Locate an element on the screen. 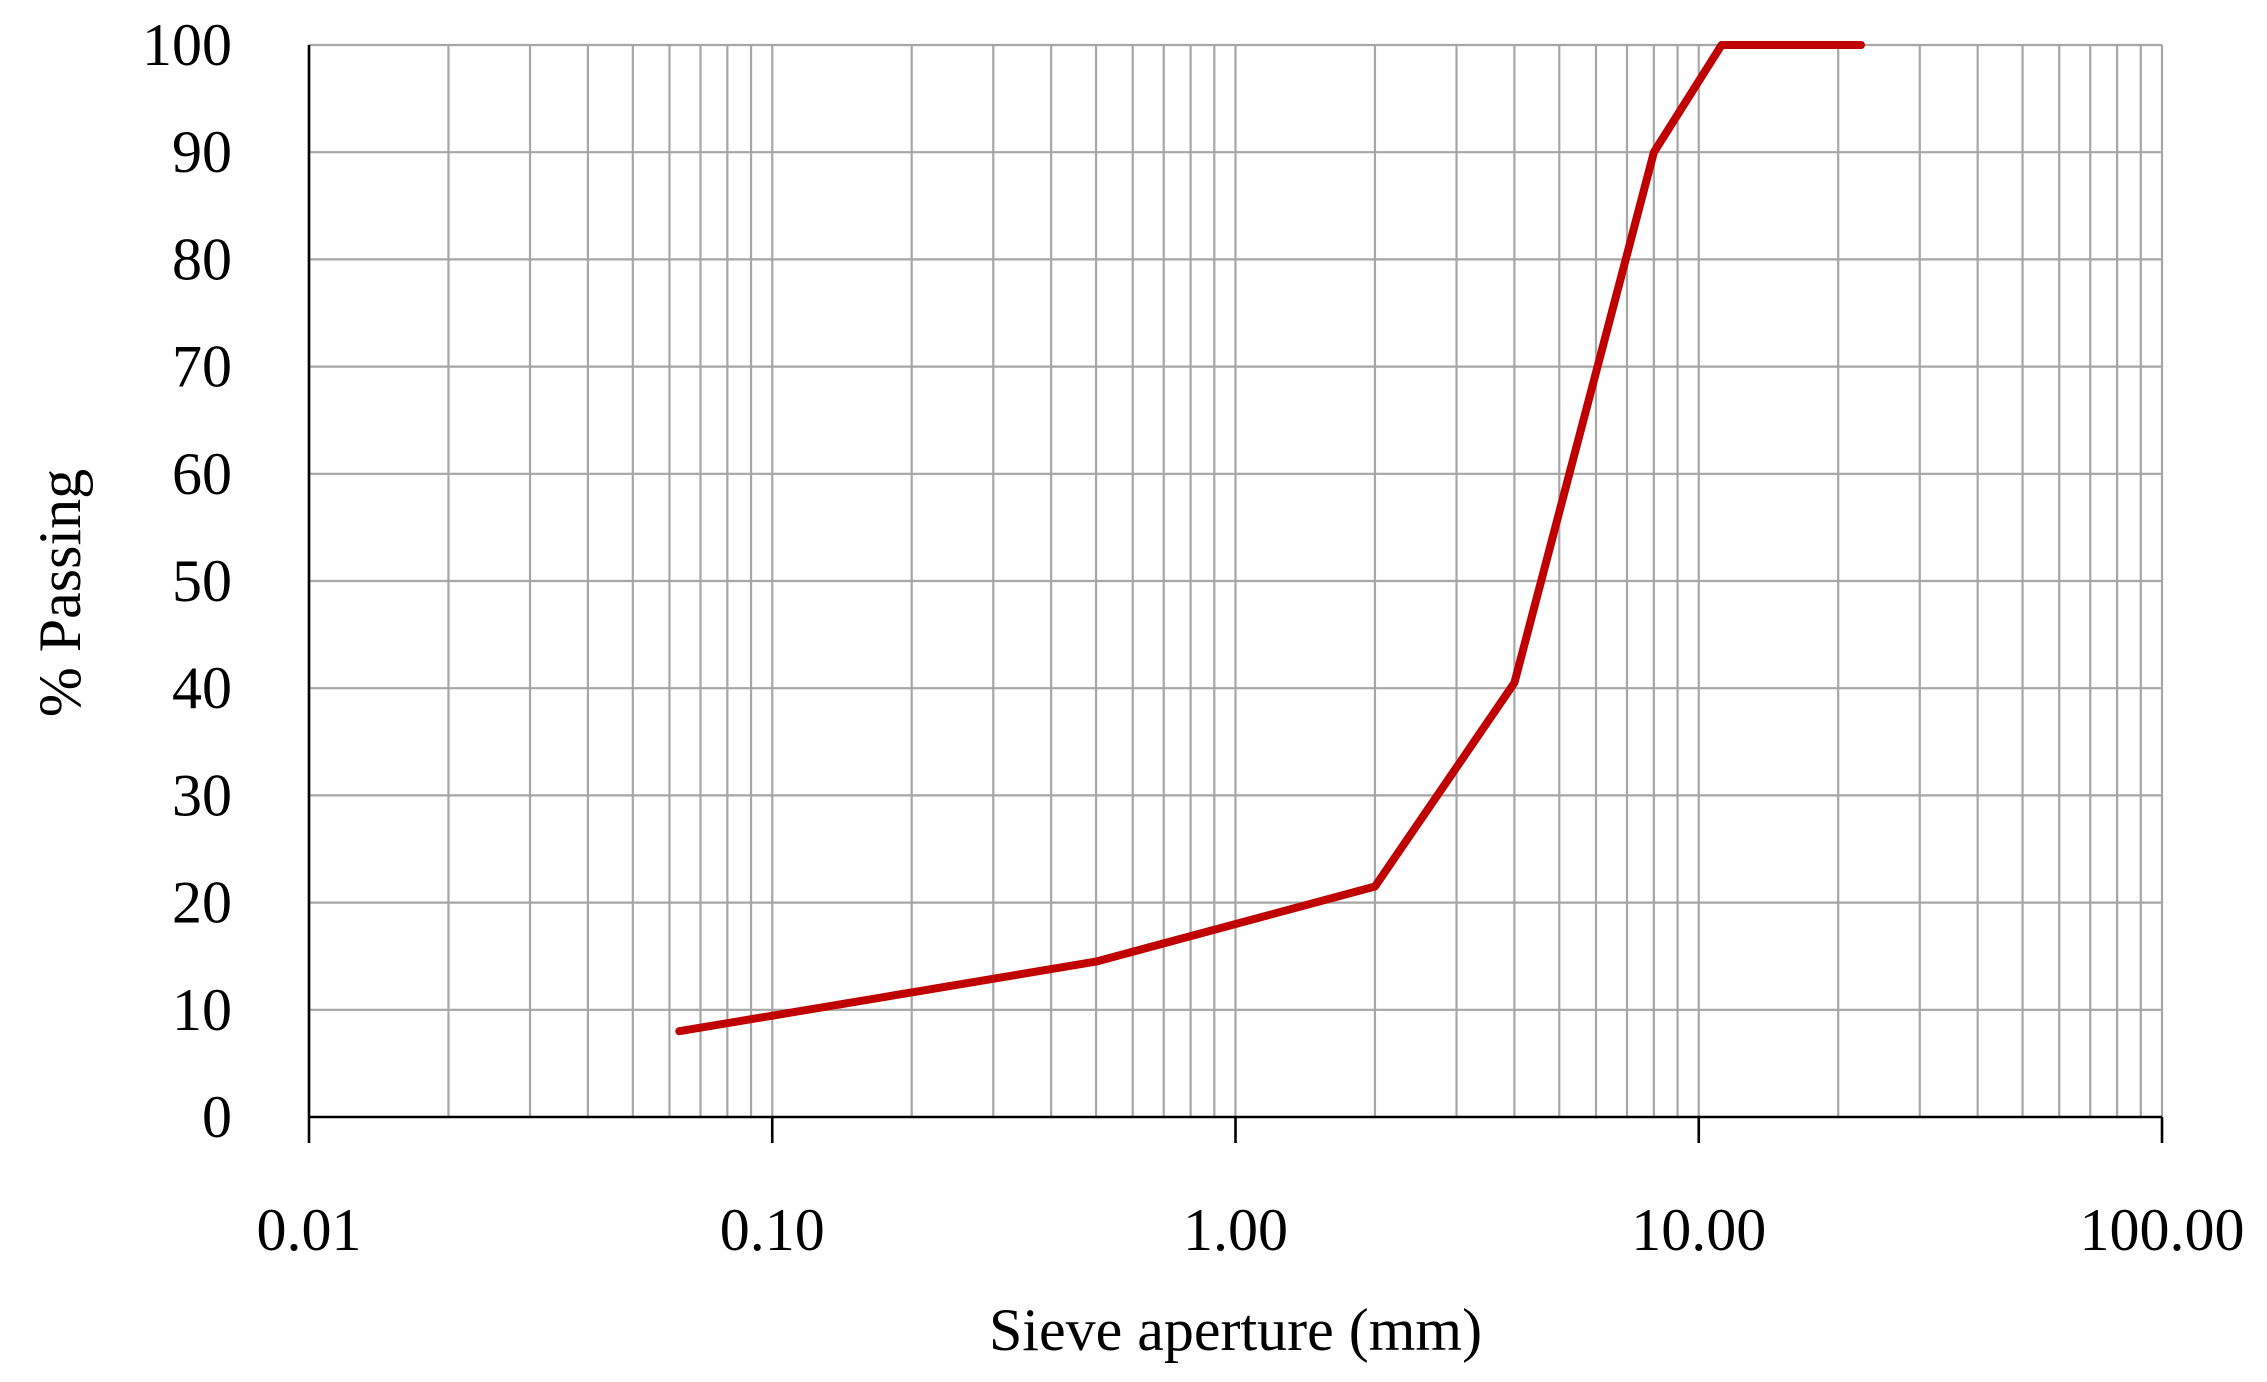 The image size is (2267, 1382). y-tick-label: 70 is located at coordinates (202, 367).